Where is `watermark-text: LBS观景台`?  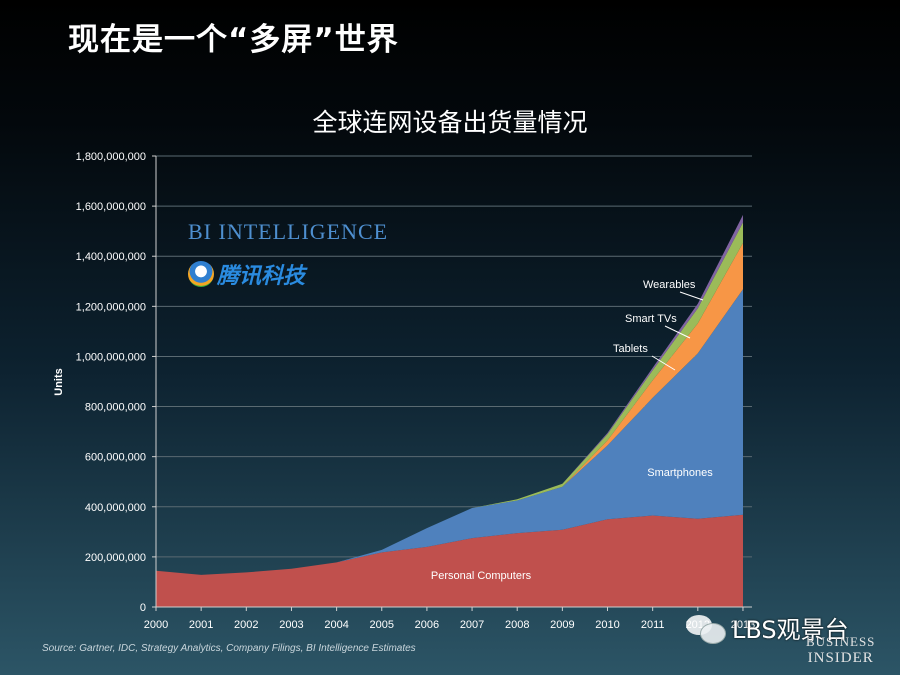 watermark-text: LBS观景台 is located at coordinates (790, 630).